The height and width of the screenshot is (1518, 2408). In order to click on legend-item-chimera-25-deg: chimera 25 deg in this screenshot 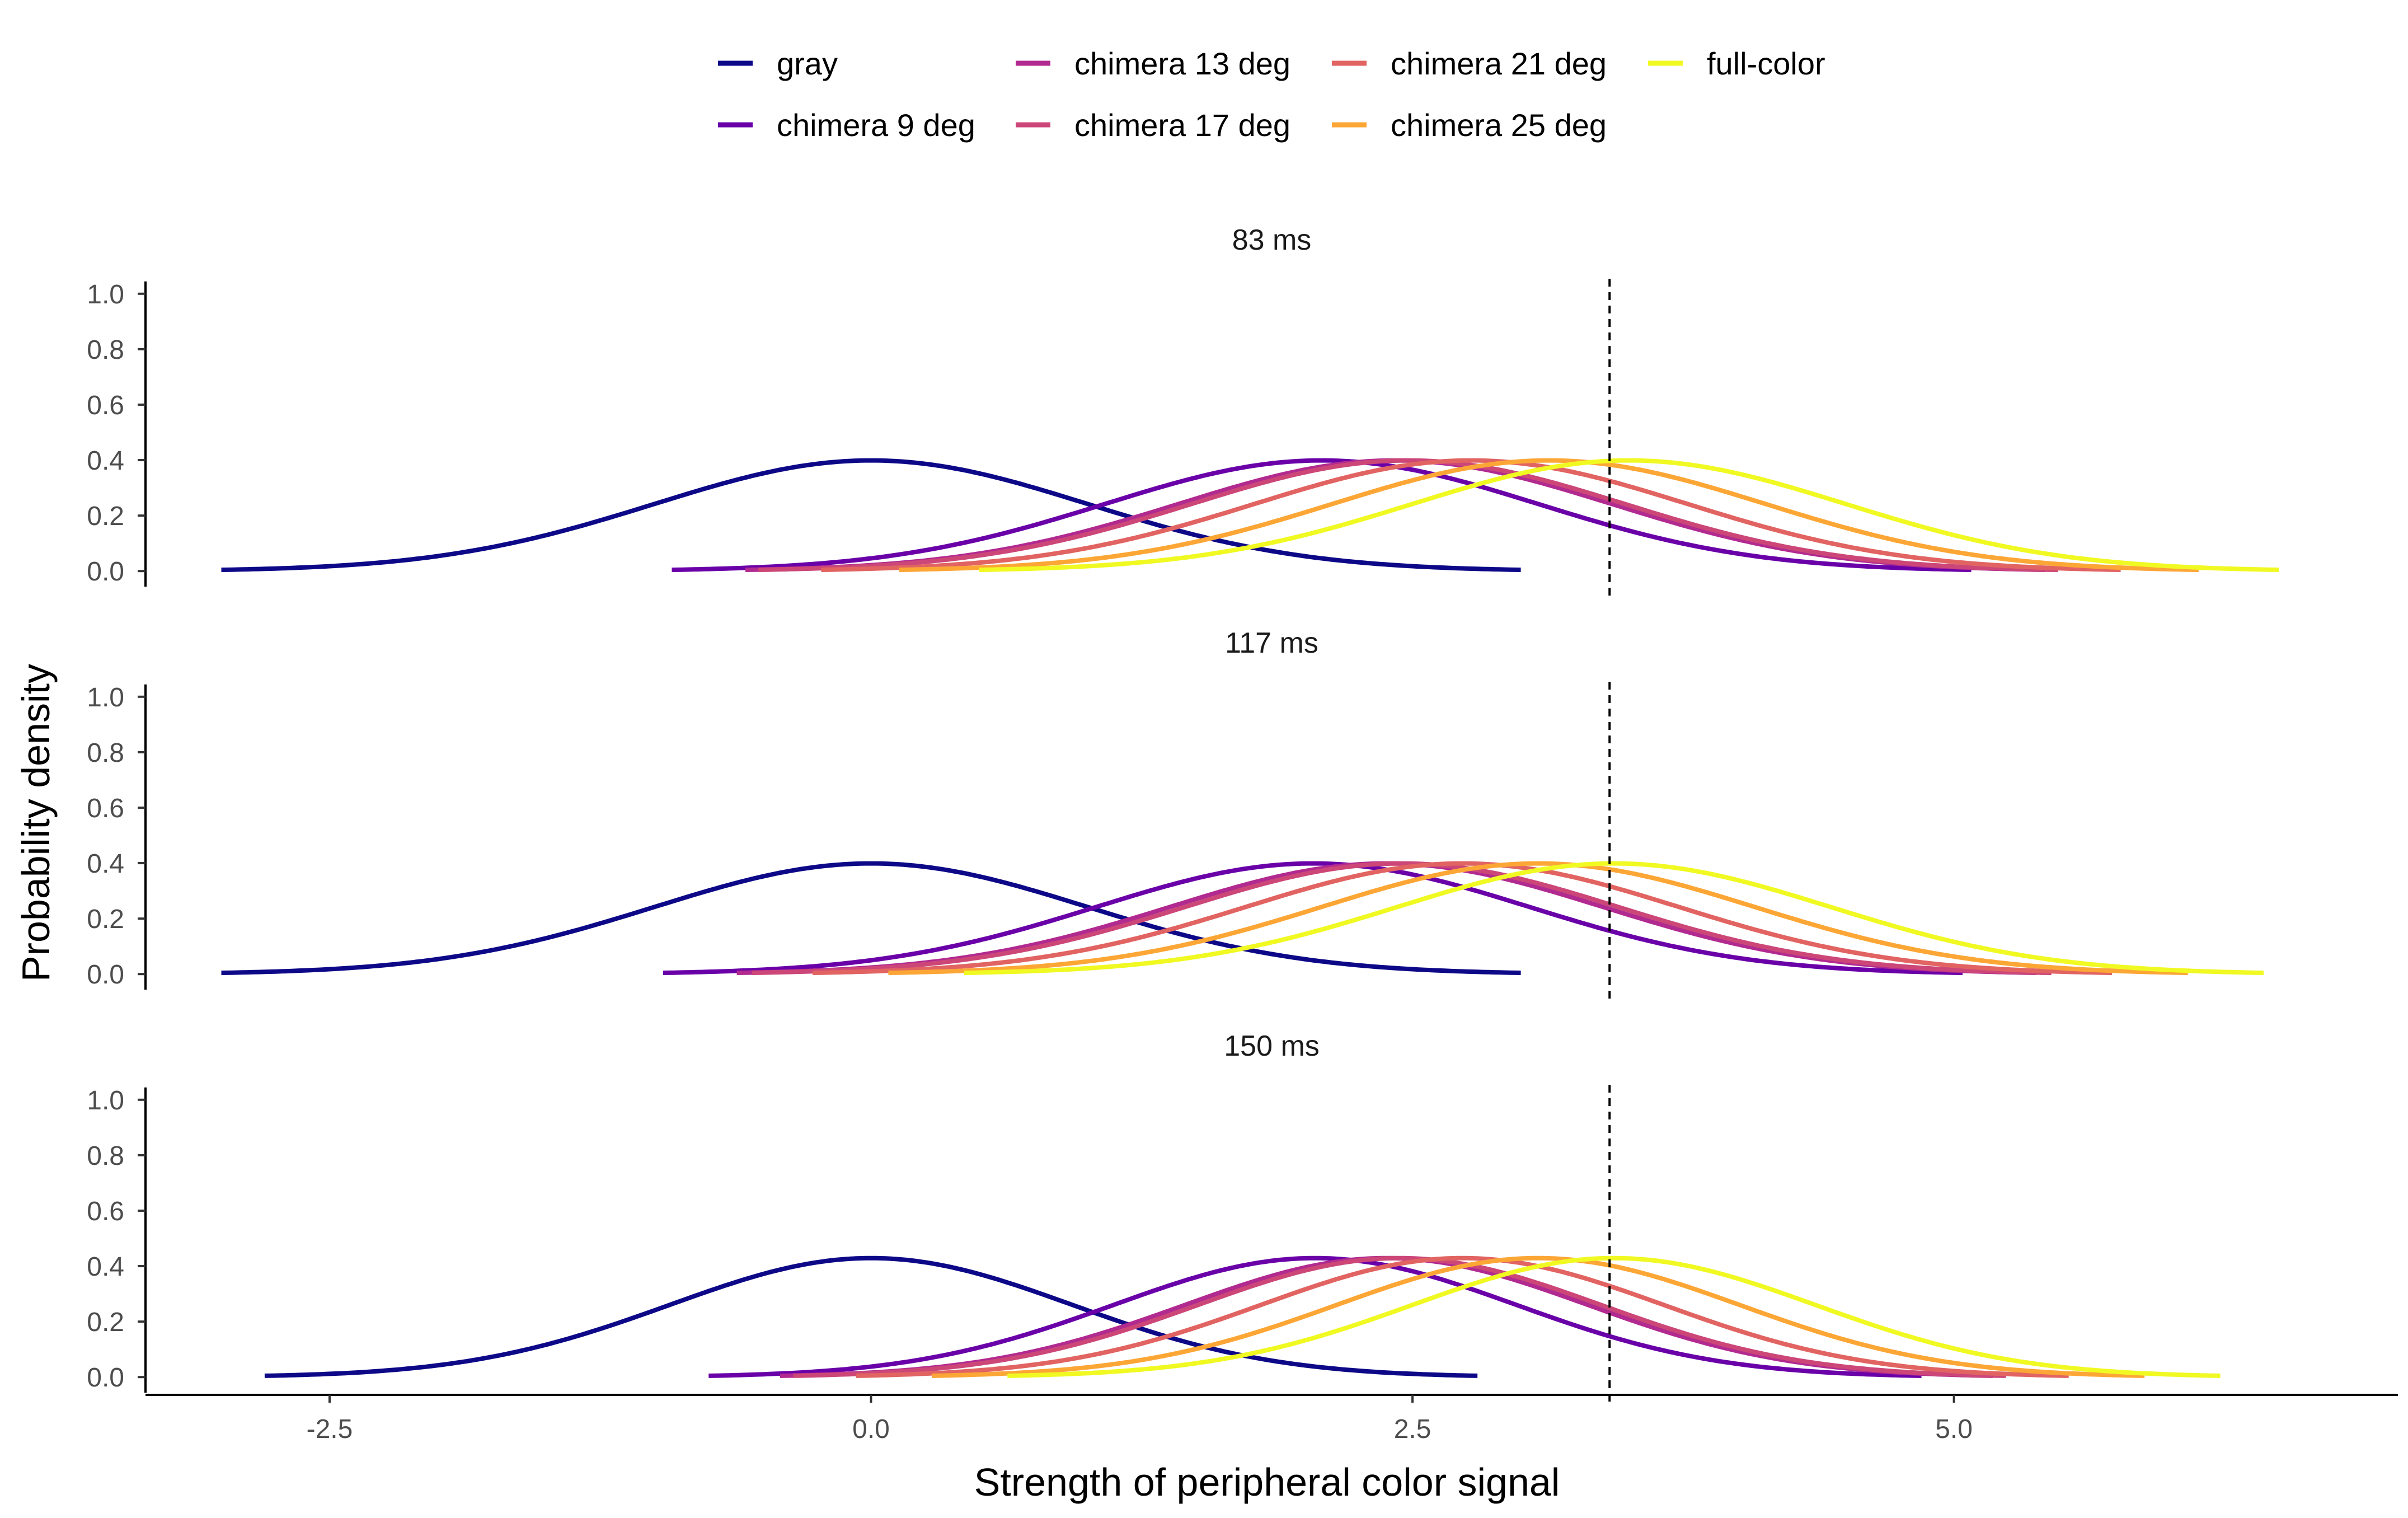, I will do `click(1470, 125)`.